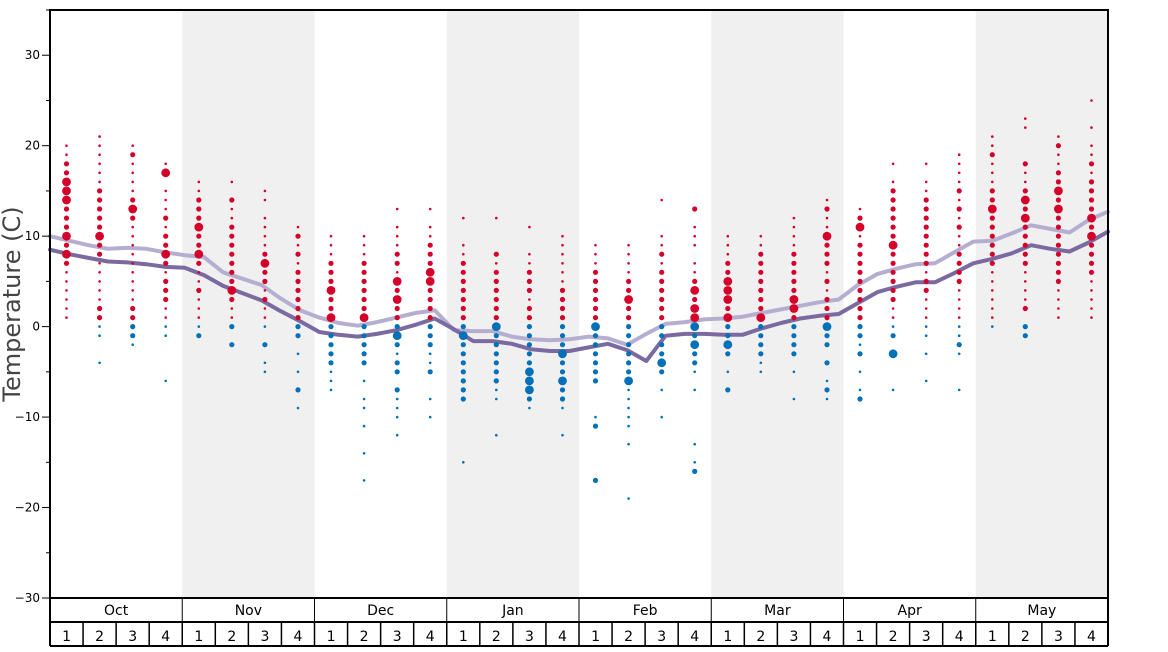 This screenshot has width=1168, height=652. Describe the element at coordinates (36, 327) in the screenshot. I see `y-tick-label: 0` at that location.